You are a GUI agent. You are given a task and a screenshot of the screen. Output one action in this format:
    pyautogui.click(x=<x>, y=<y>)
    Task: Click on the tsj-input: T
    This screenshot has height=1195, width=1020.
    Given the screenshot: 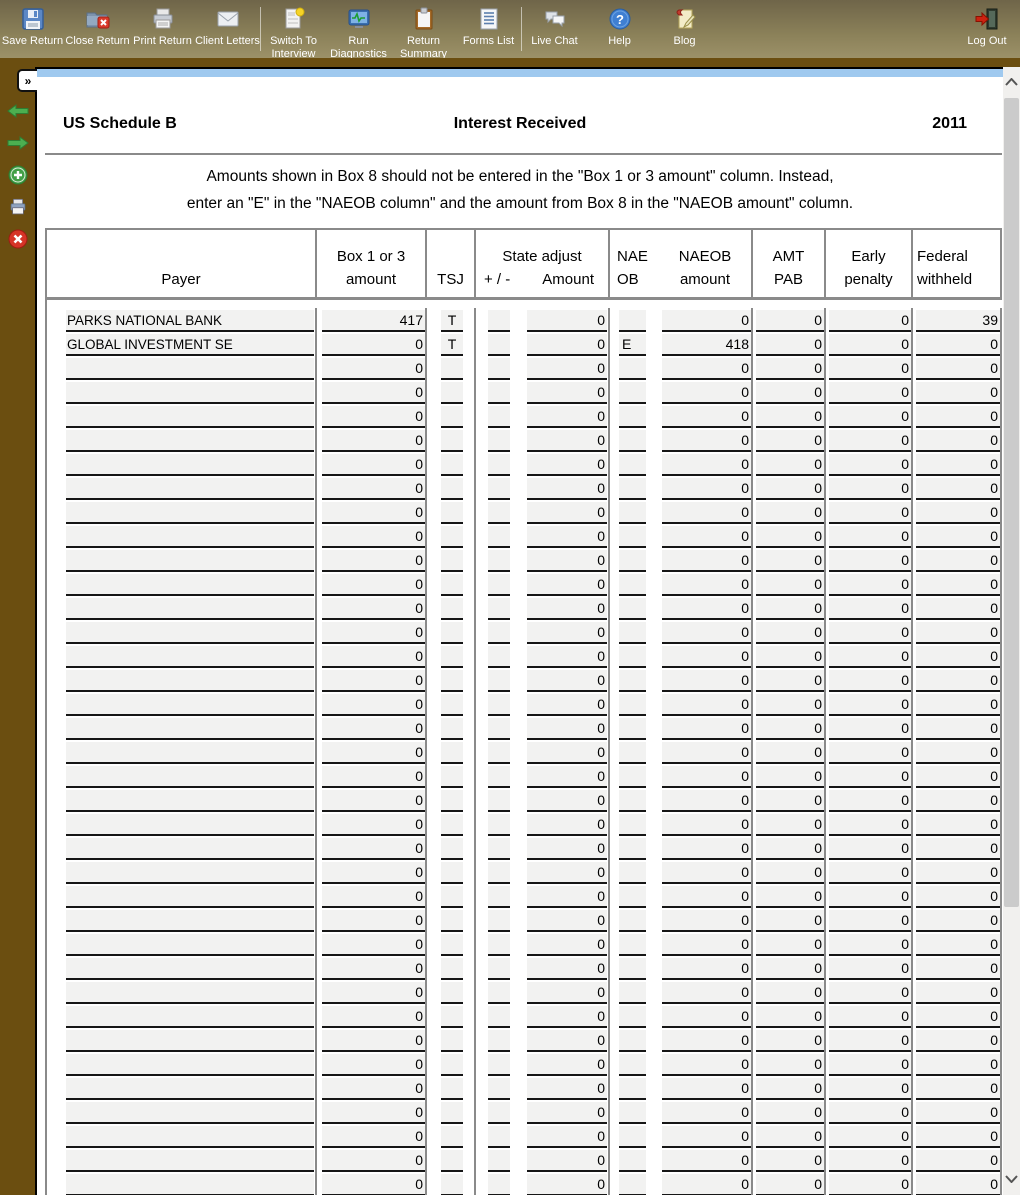 What is the action you would take?
    pyautogui.click(x=452, y=321)
    